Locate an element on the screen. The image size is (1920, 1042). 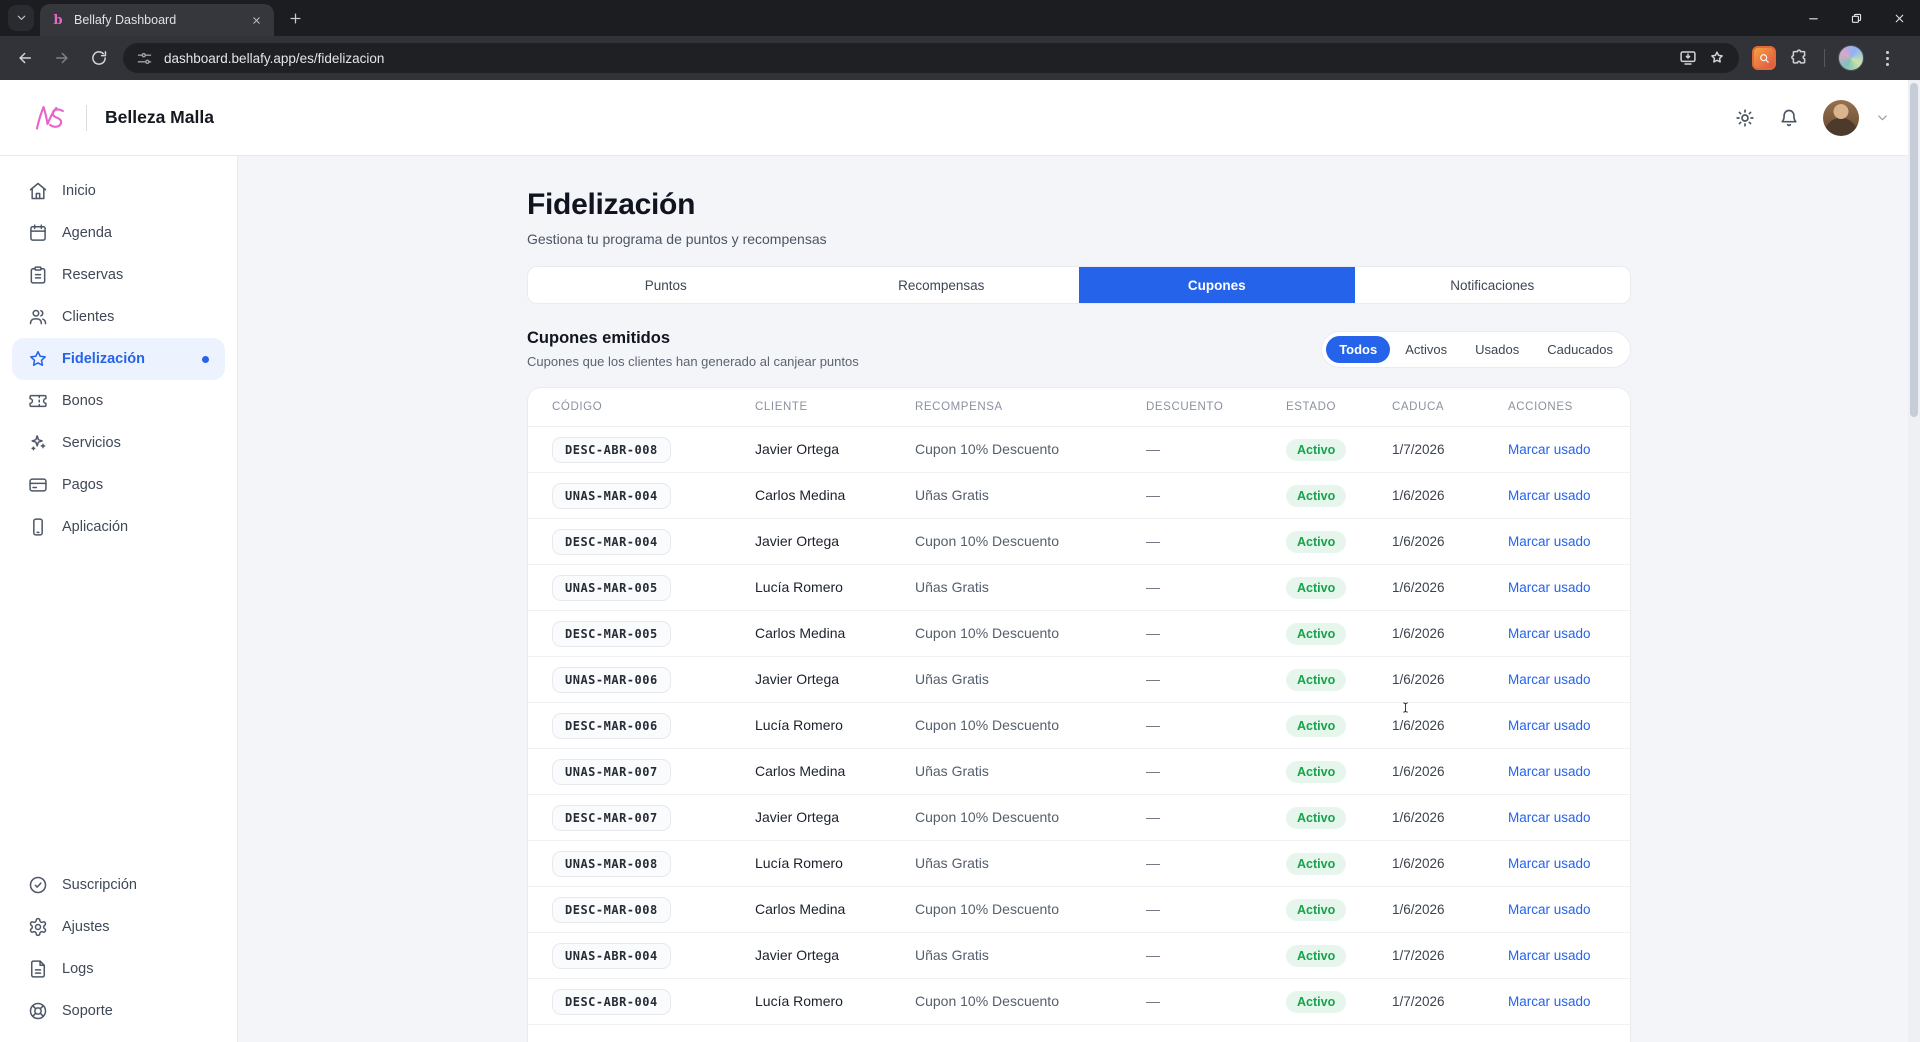
coupon-code-badge: UNAS-MAR-008 is located at coordinates (611, 863).